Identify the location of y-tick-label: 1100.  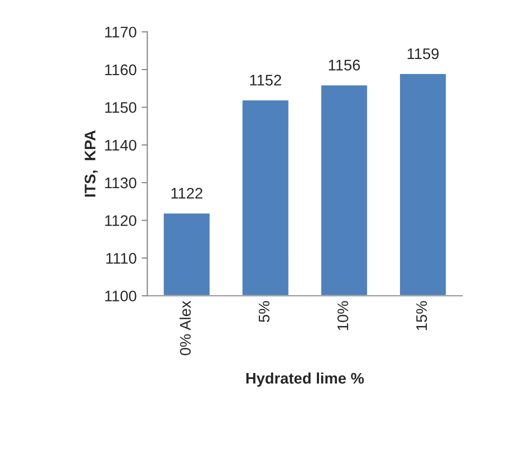
(120, 296).